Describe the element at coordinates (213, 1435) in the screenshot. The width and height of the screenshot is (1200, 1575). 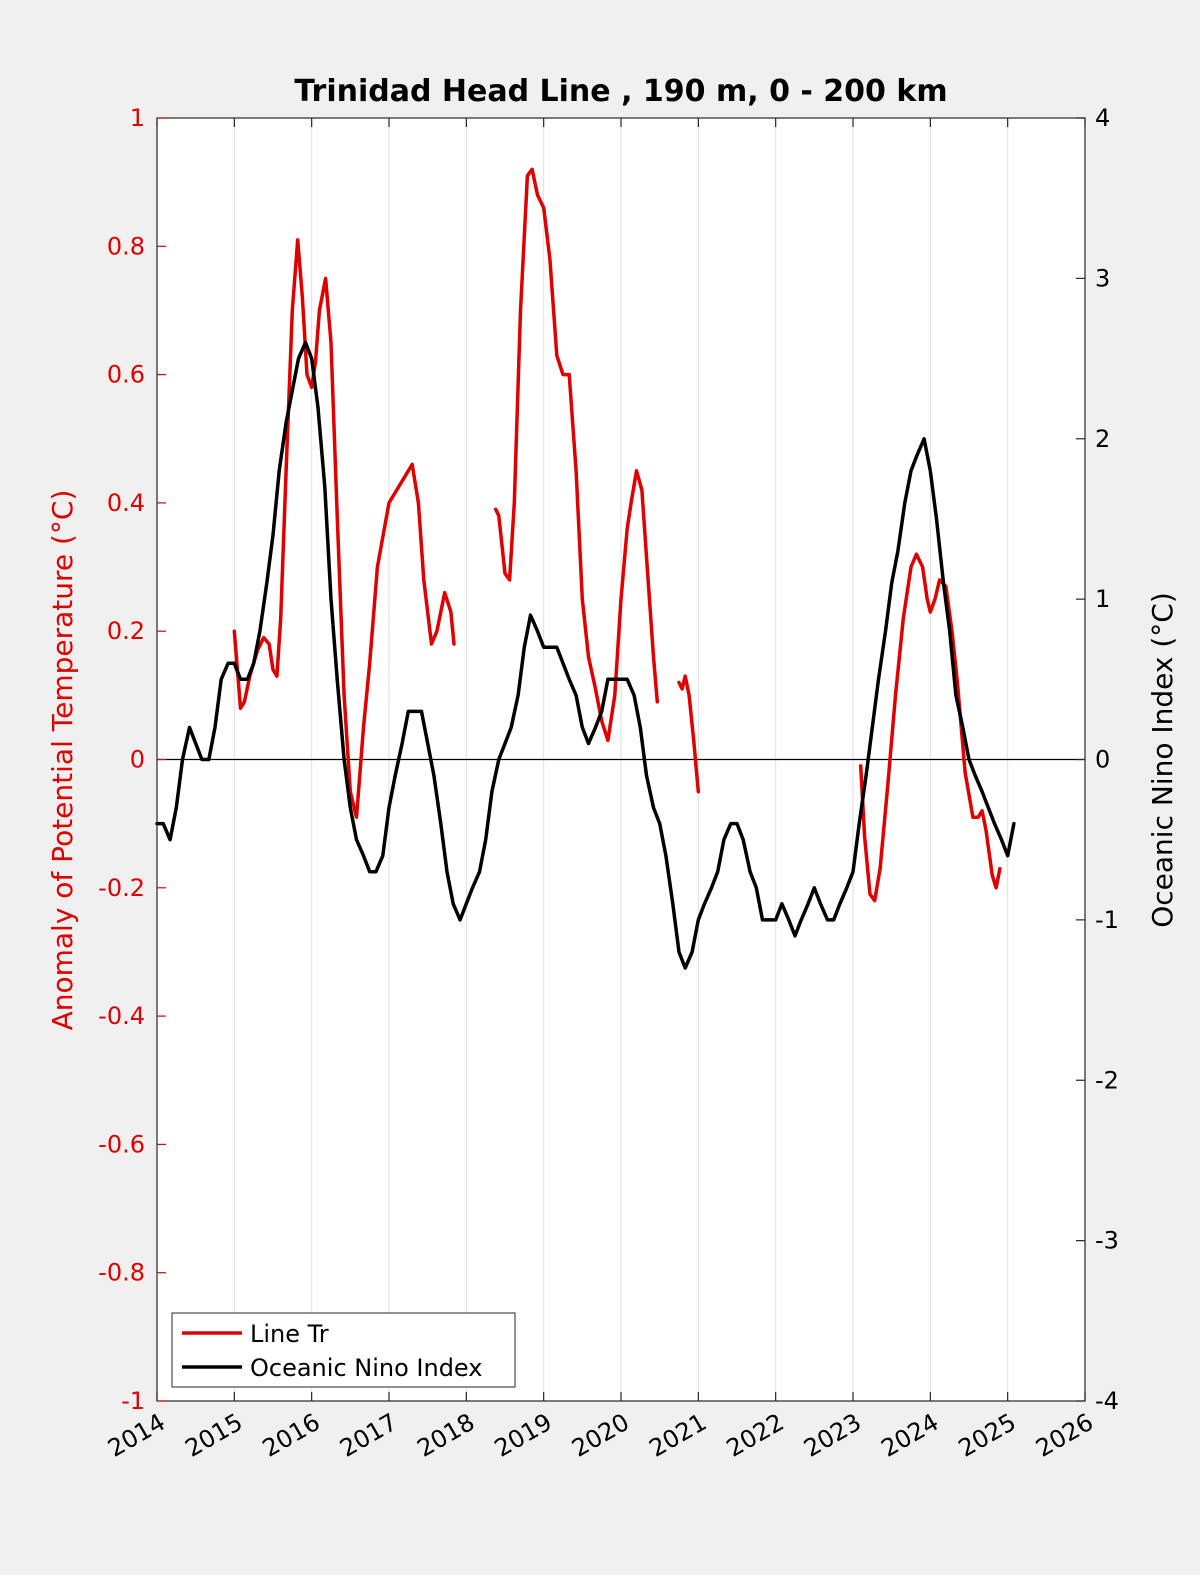
I see `x-tick-label-2015: 2015` at that location.